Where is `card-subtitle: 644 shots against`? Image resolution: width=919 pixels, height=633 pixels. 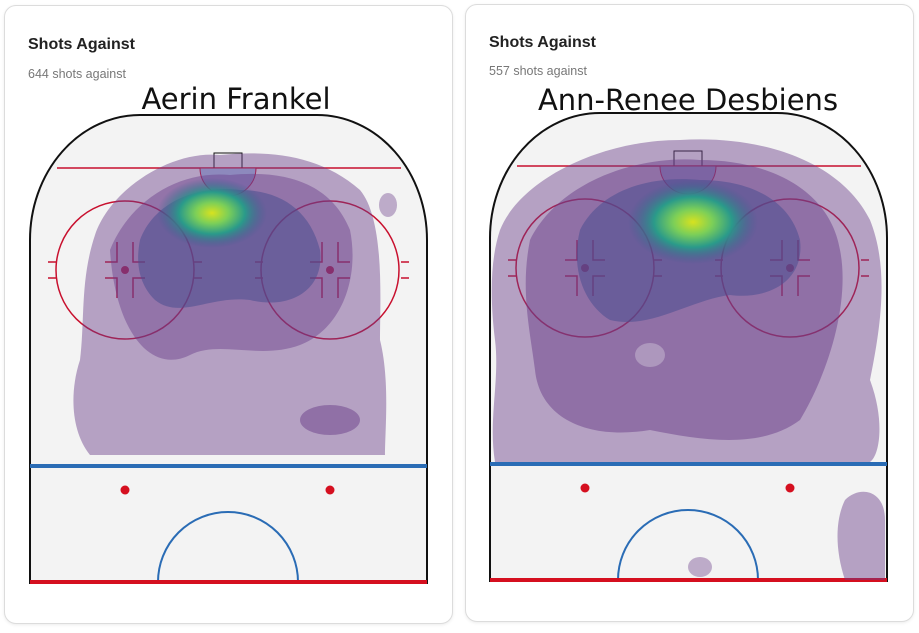 card-subtitle: 644 shots against is located at coordinates (77, 74).